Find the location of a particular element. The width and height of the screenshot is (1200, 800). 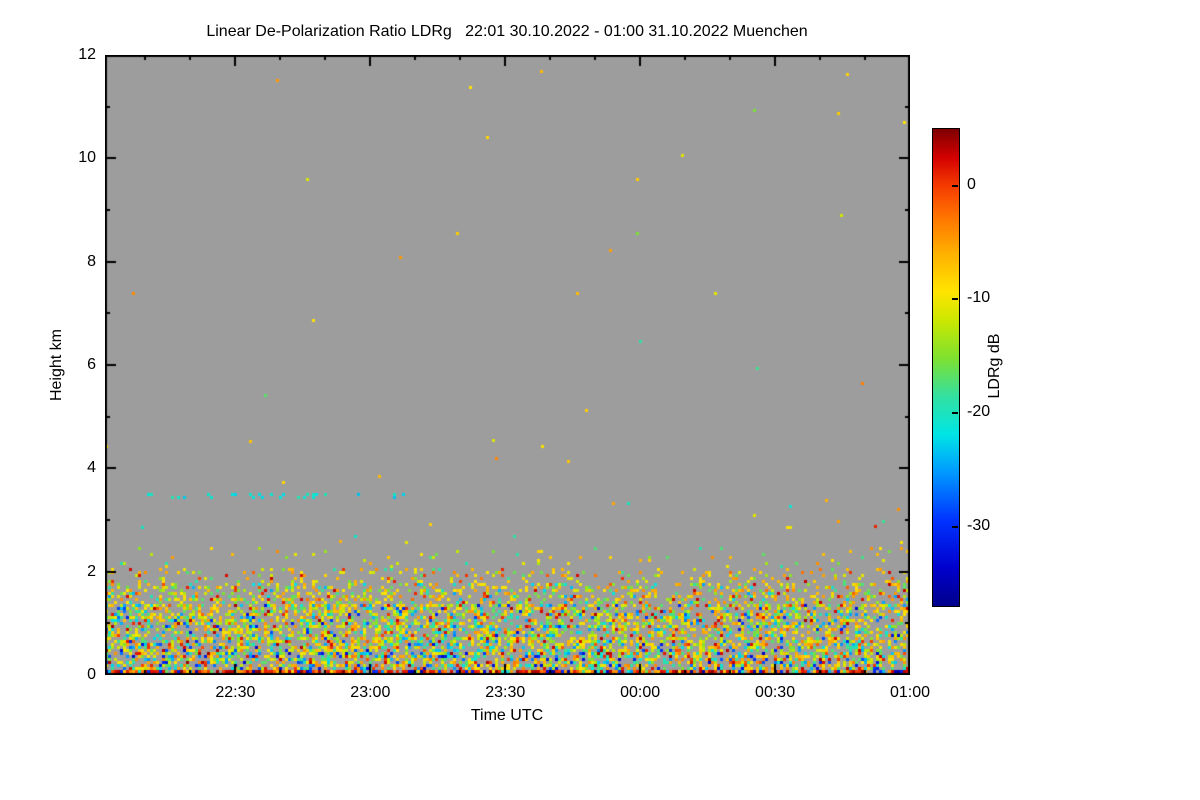

y-tick-label: 2 is located at coordinates (91, 571).